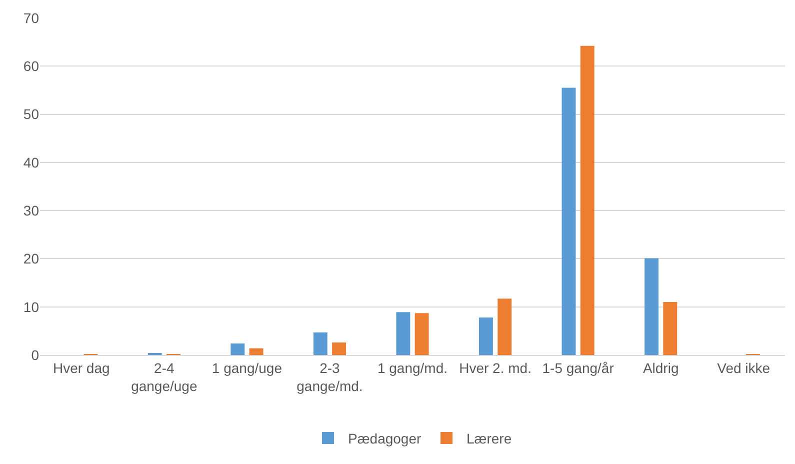 Image resolution: width=795 pixels, height=464 pixels. Describe the element at coordinates (164, 377) in the screenshot. I see `x-tick-label: 2-4 gange/uge` at that location.